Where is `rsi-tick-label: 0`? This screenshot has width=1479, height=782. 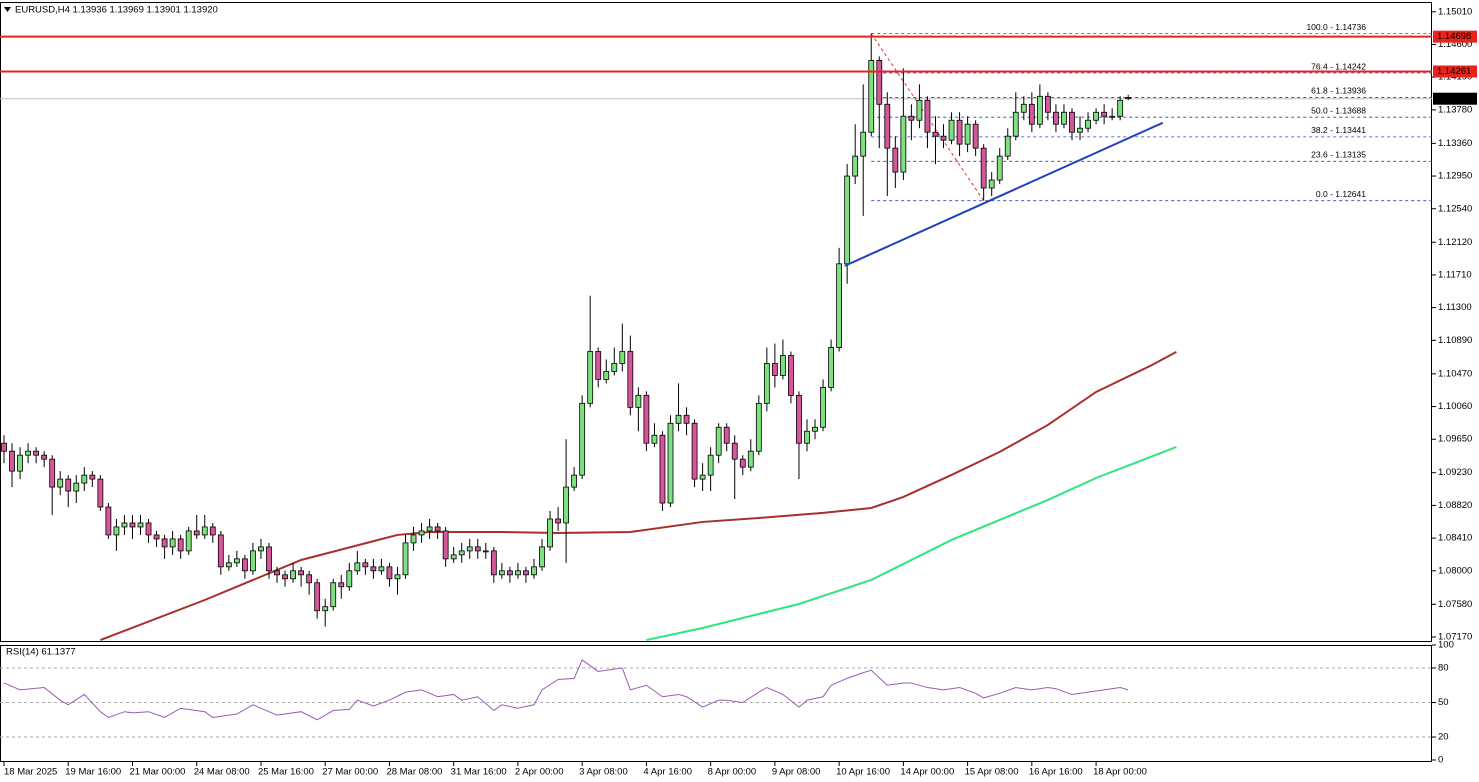
rsi-tick-label: 0 is located at coordinates (1440, 760).